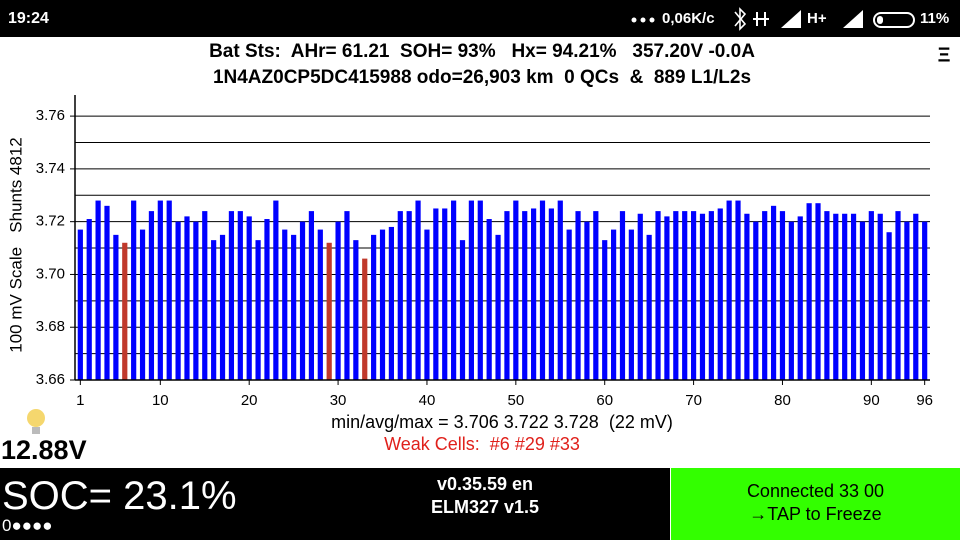  What do you see at coordinates (427, 400) in the screenshot?
I see `x-tick-label: 40` at bounding box center [427, 400].